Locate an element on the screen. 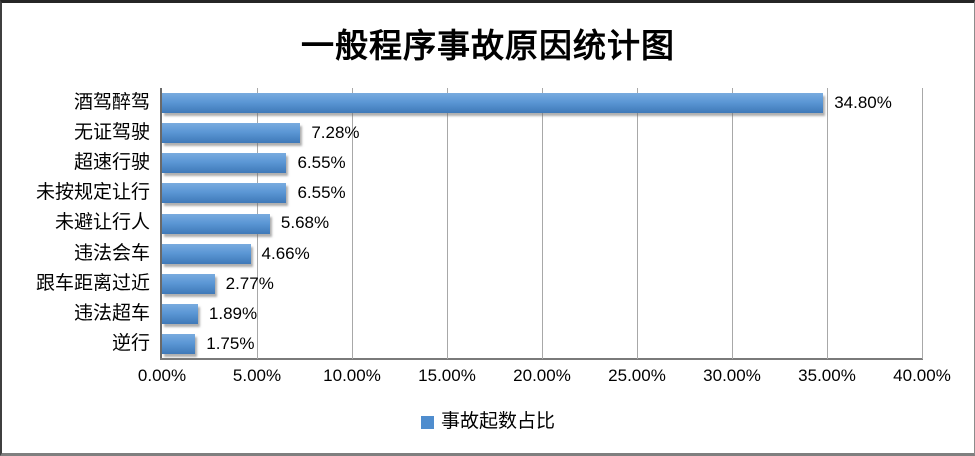 This screenshot has width=975, height=456. x-axis-line is located at coordinates (541, 359).